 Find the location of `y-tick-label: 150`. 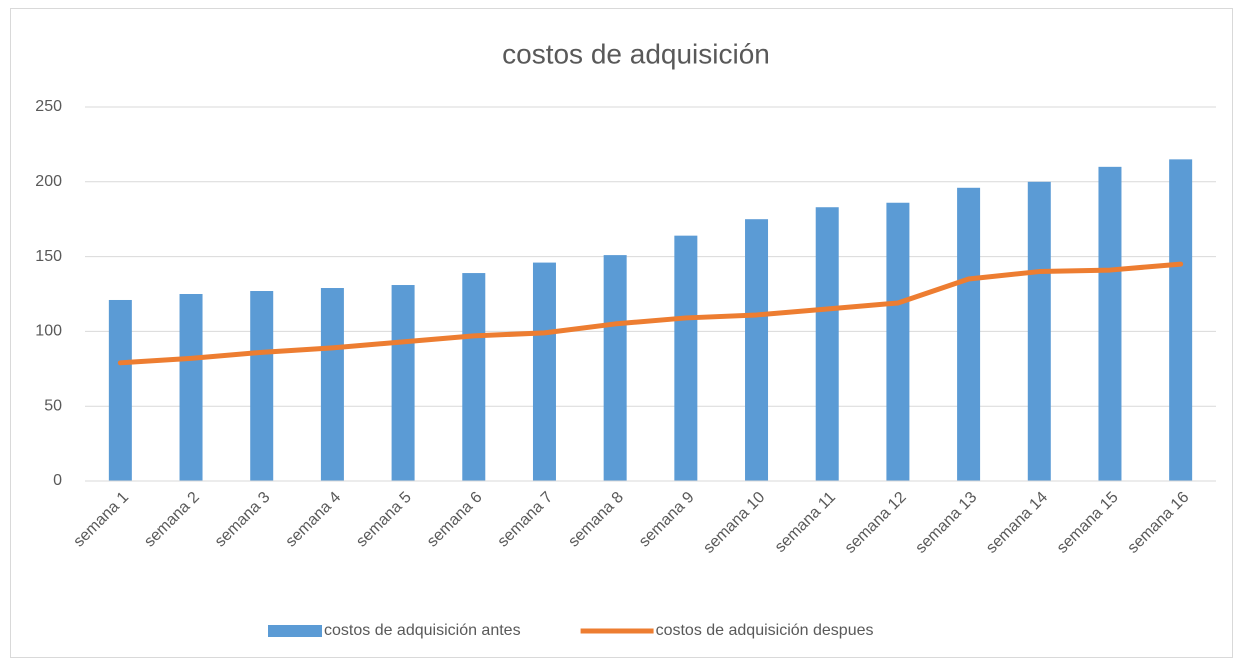

y-tick-label: 150 is located at coordinates (48, 256).